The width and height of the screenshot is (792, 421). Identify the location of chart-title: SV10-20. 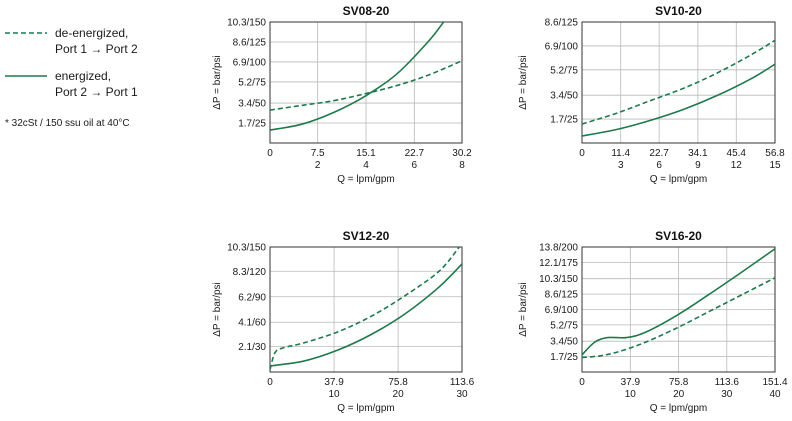
(678, 11).